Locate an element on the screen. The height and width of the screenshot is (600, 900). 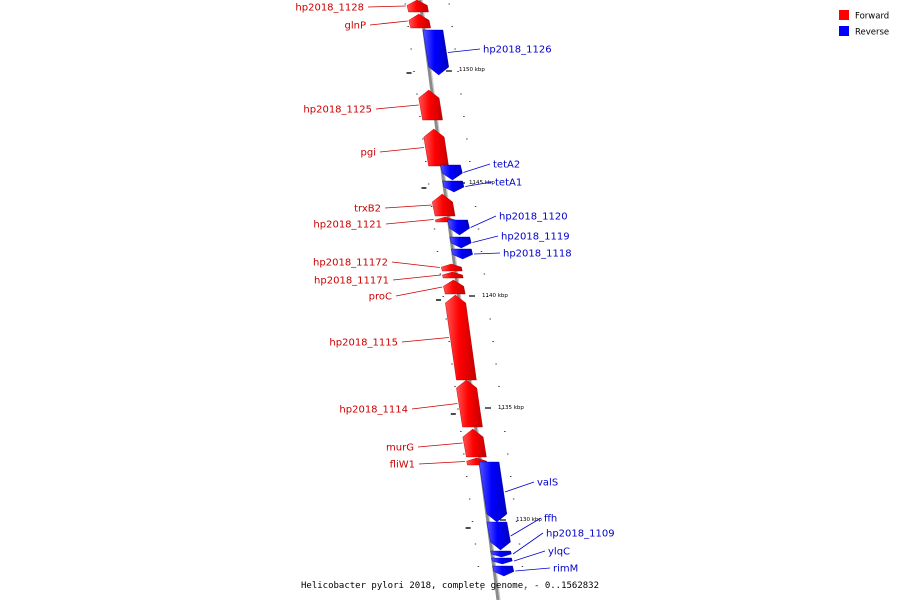
kbp-label: 1135 kbp is located at coordinates (511, 408).